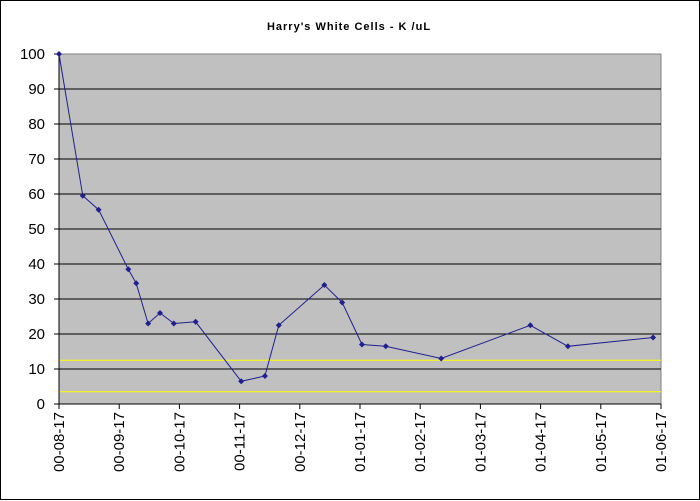  I want to click on y-tick-label: 30, so click(36, 299).